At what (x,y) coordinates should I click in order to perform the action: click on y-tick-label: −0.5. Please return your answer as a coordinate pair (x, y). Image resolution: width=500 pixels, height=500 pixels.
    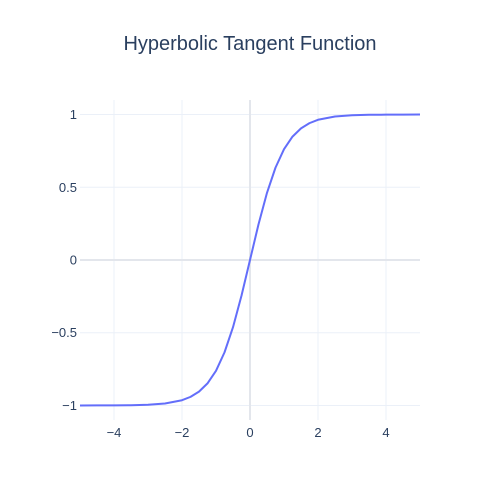
    Looking at the image, I should click on (64, 332).